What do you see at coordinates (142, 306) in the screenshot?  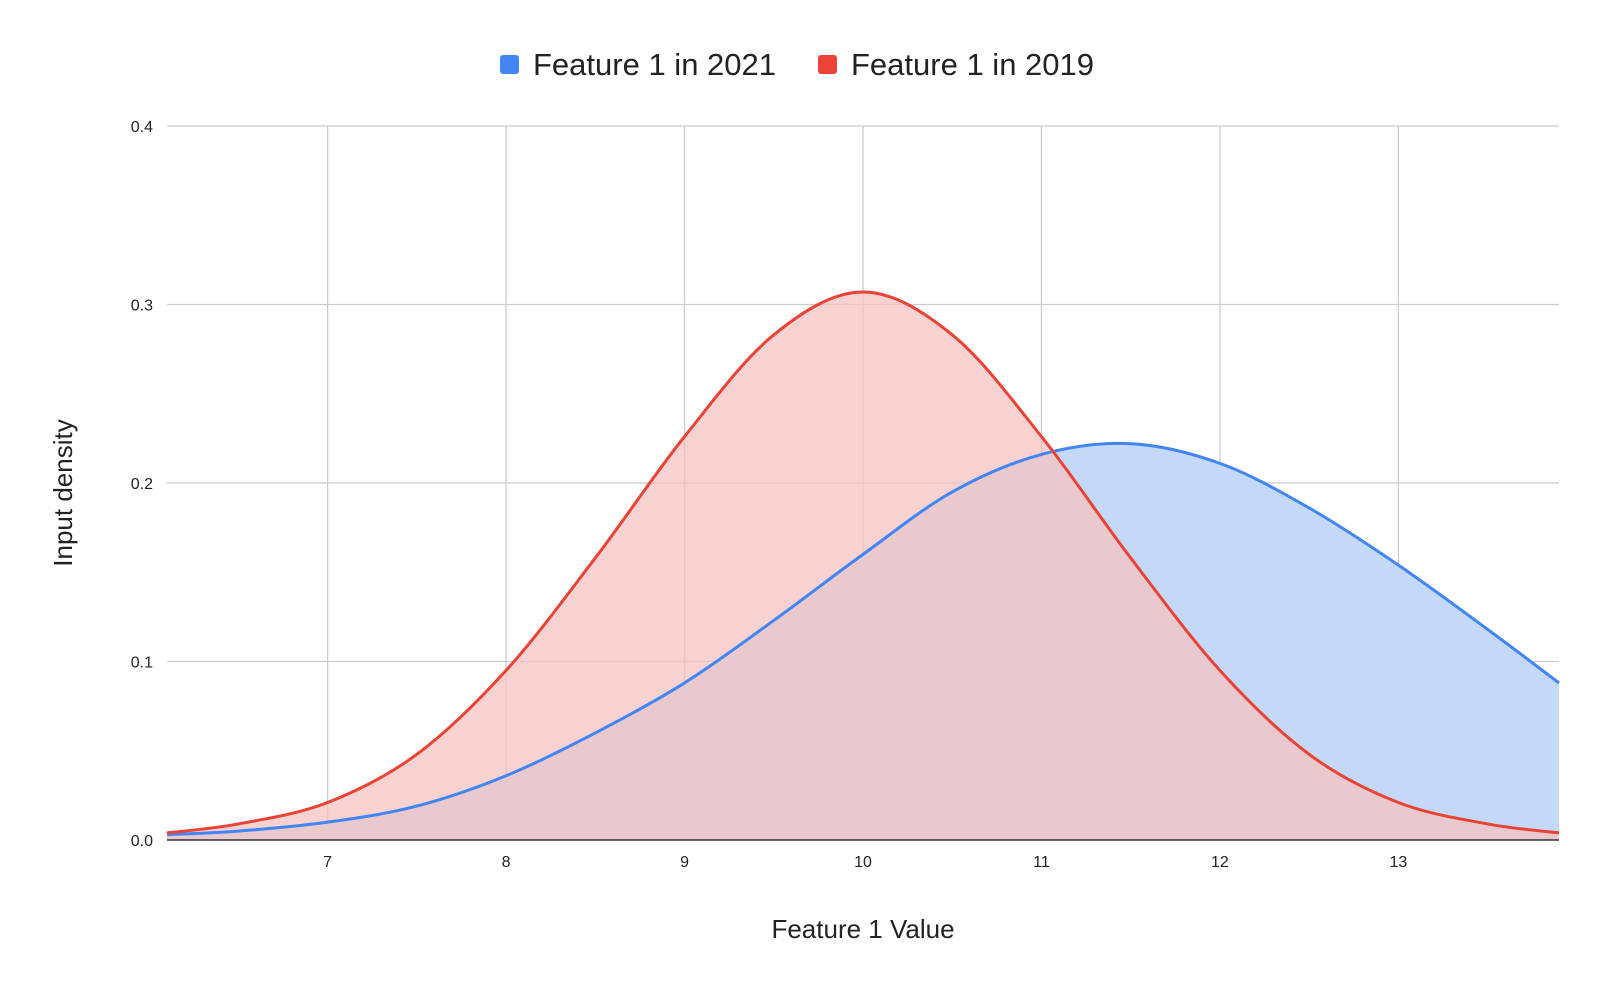 I see `y-tick-label: 0.3` at bounding box center [142, 306].